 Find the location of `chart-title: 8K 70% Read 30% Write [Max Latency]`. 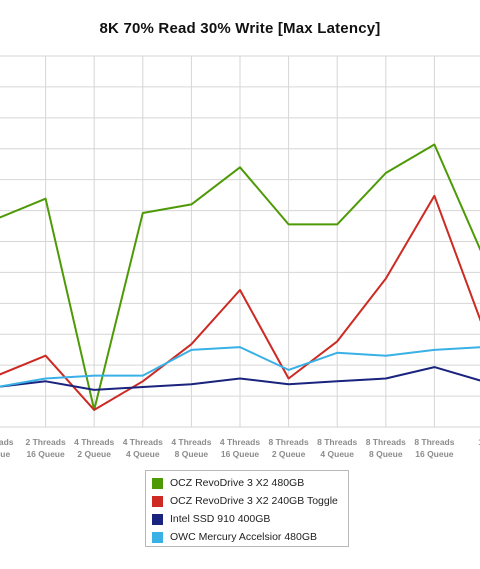

chart-title: 8K 70% Read 30% Write [Max Latency] is located at coordinates (240, 28).